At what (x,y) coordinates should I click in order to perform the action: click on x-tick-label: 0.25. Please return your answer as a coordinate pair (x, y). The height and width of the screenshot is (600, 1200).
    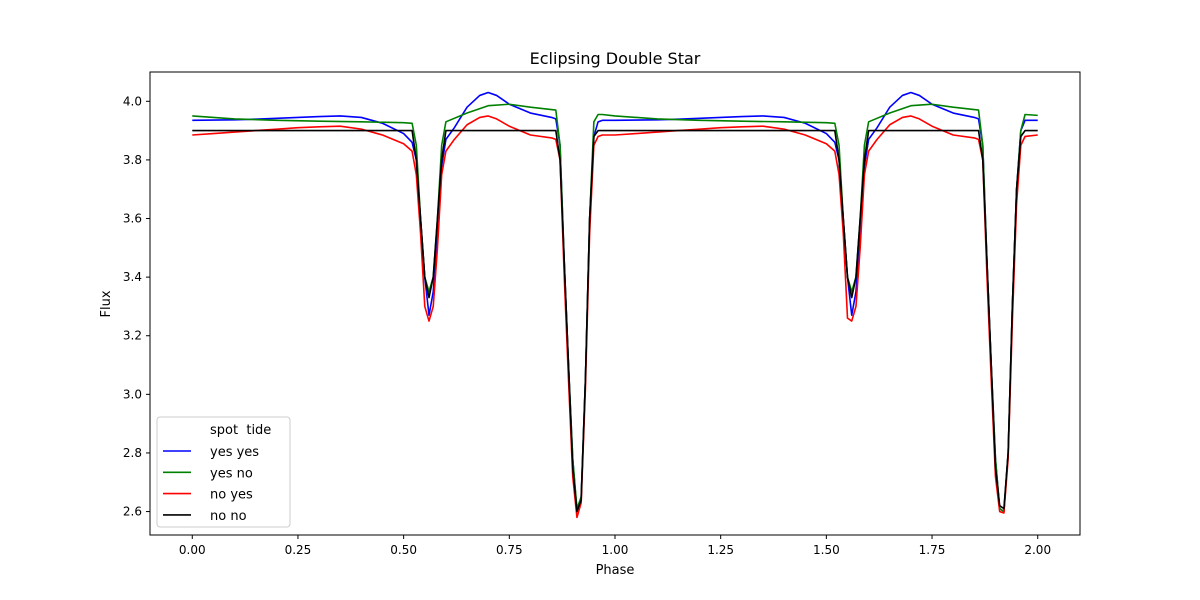
    Looking at the image, I should click on (298, 550).